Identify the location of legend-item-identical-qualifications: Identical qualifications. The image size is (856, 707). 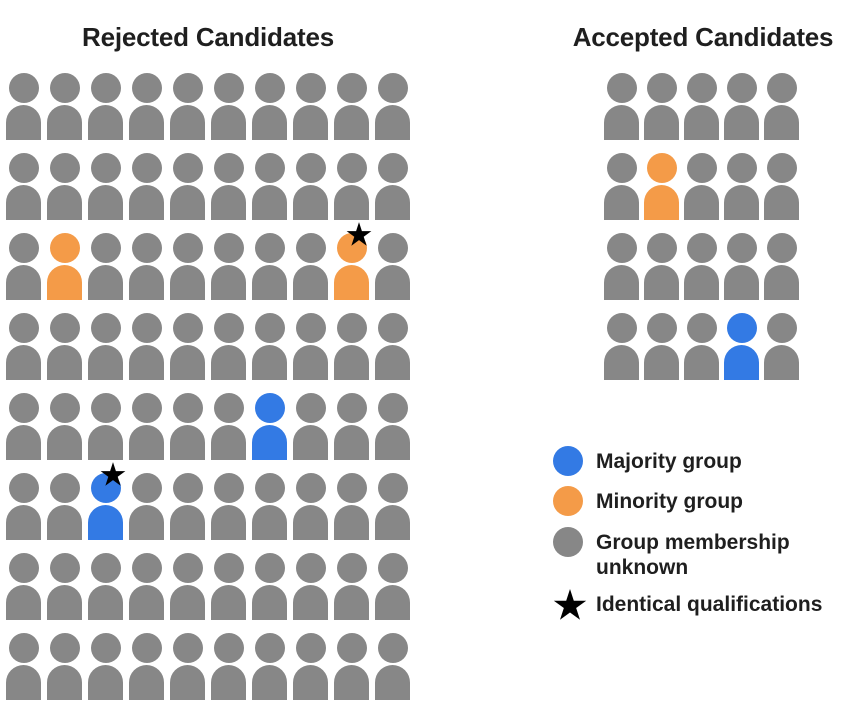
(687, 604).